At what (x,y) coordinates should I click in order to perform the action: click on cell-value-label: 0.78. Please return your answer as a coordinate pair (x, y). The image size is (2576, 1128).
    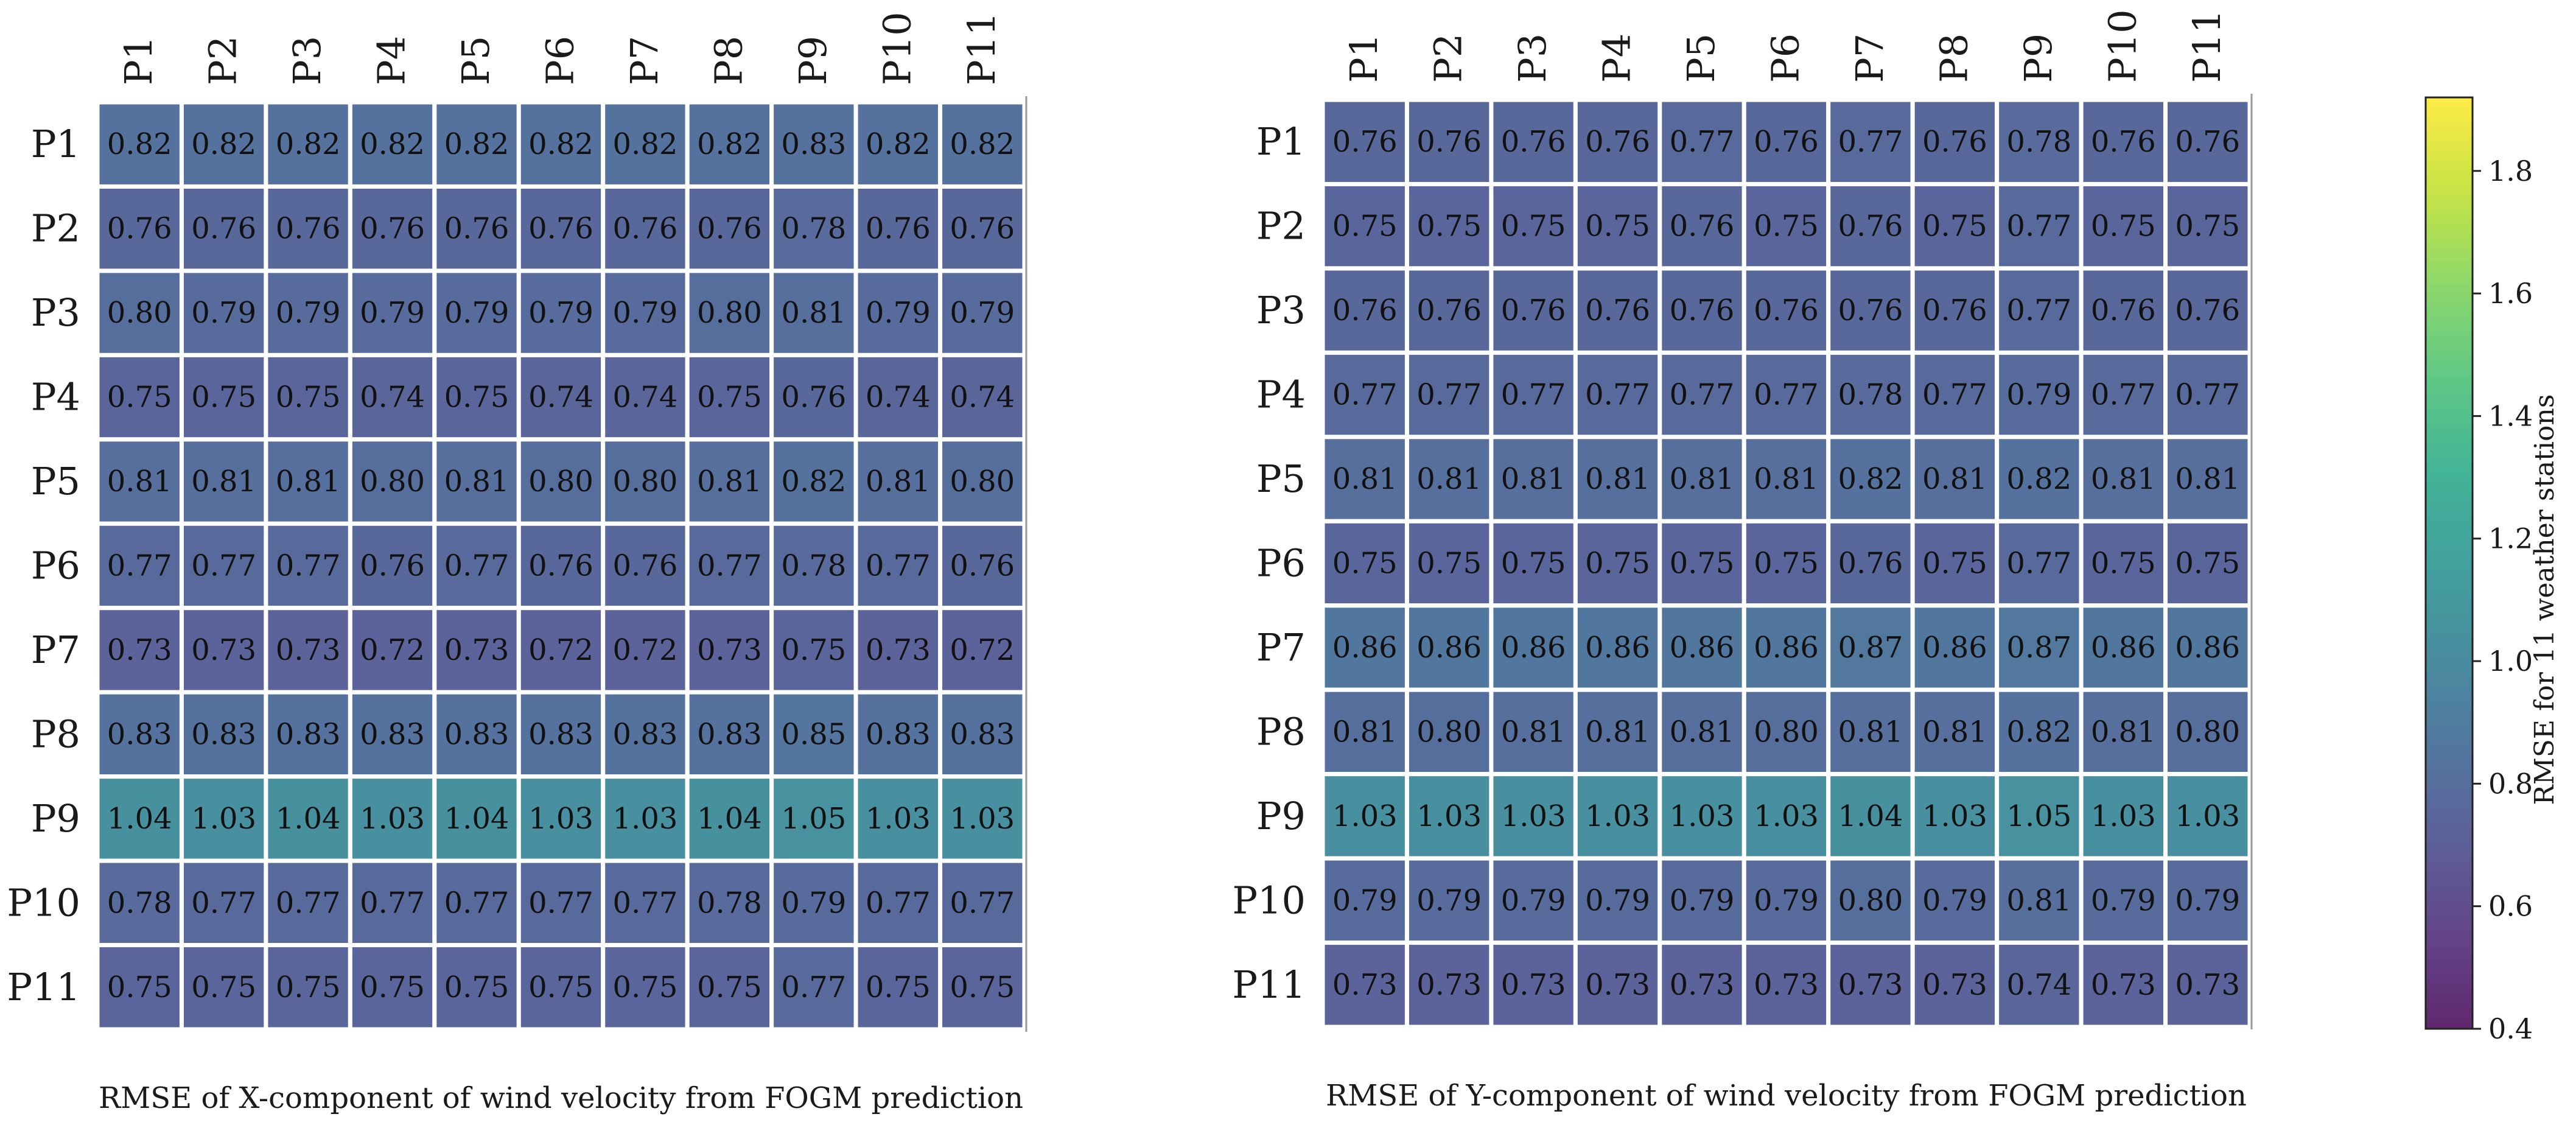
    Looking at the image, I should click on (1871, 395).